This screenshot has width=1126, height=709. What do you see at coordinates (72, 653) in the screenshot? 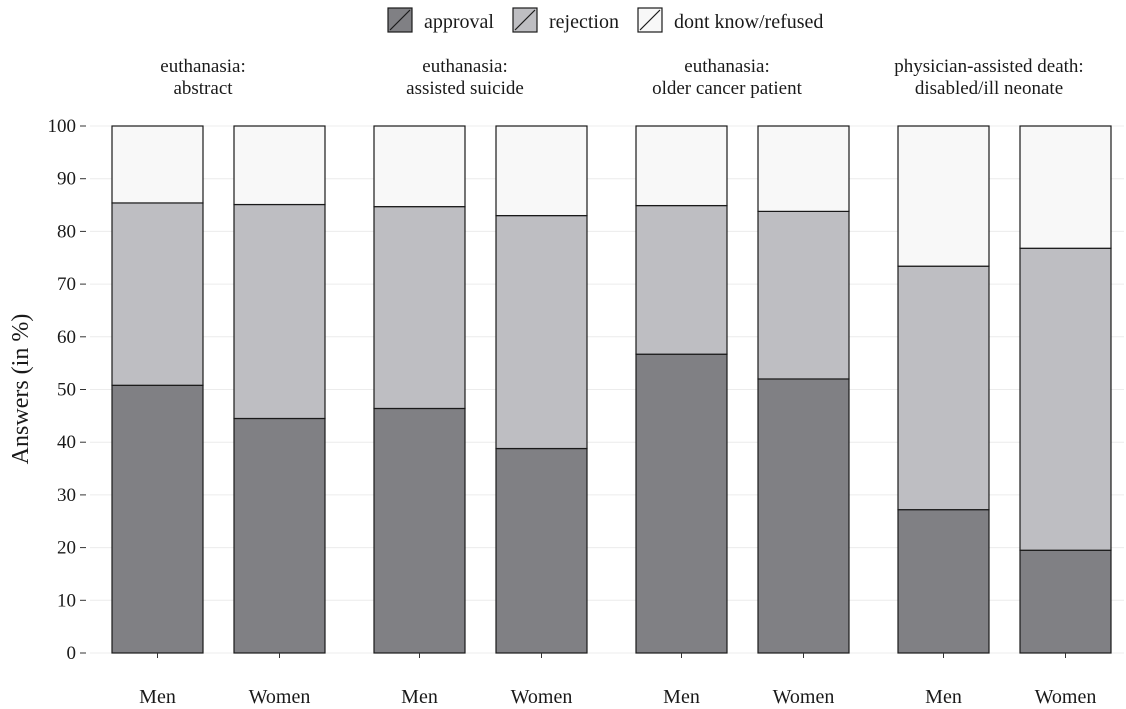
I see `y-tick-label: 0` at bounding box center [72, 653].